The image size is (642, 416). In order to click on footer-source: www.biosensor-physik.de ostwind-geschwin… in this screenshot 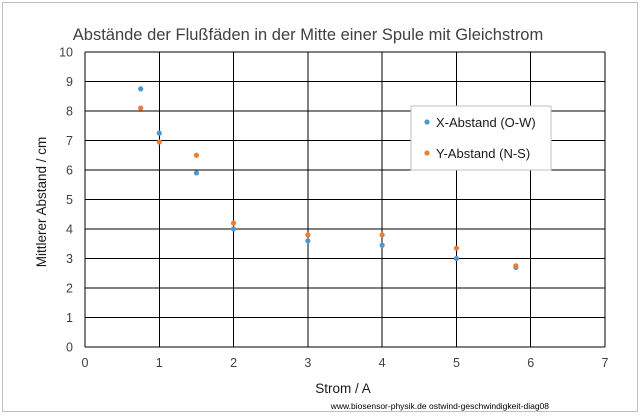, I will do `click(440, 406)`.